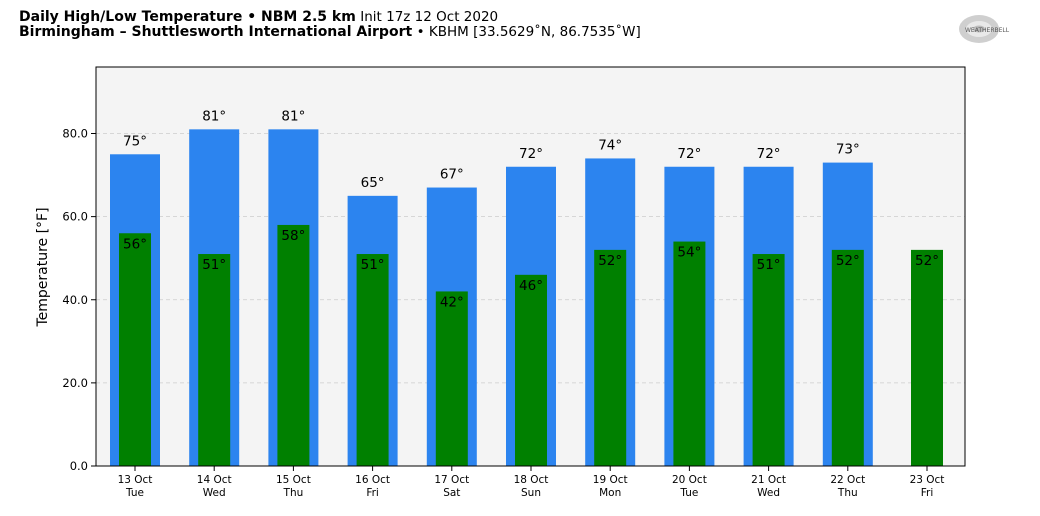 This screenshot has height=516, width=1040. I want to click on low-temp-label: 42°, so click(452, 302).